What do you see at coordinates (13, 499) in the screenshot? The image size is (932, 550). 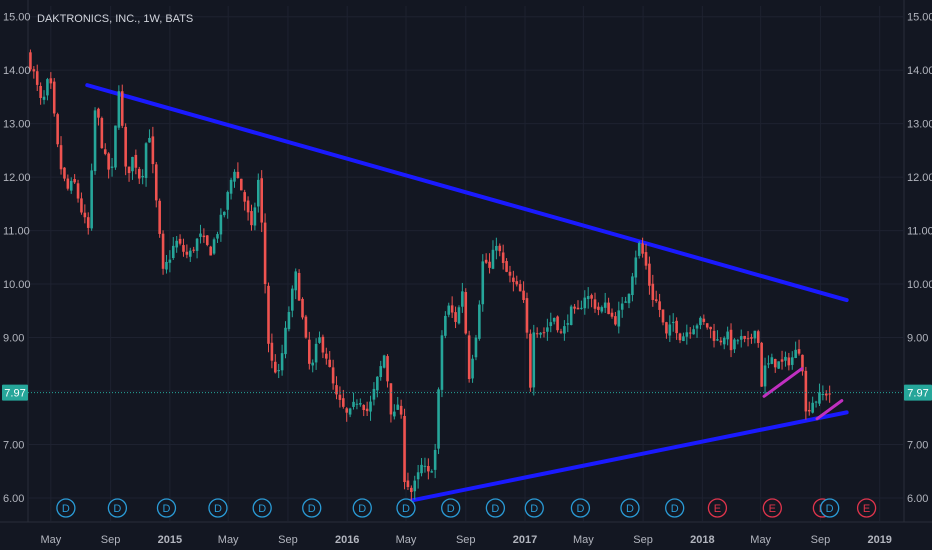 I see `y-tick-label-left: 6.00` at bounding box center [13, 499].